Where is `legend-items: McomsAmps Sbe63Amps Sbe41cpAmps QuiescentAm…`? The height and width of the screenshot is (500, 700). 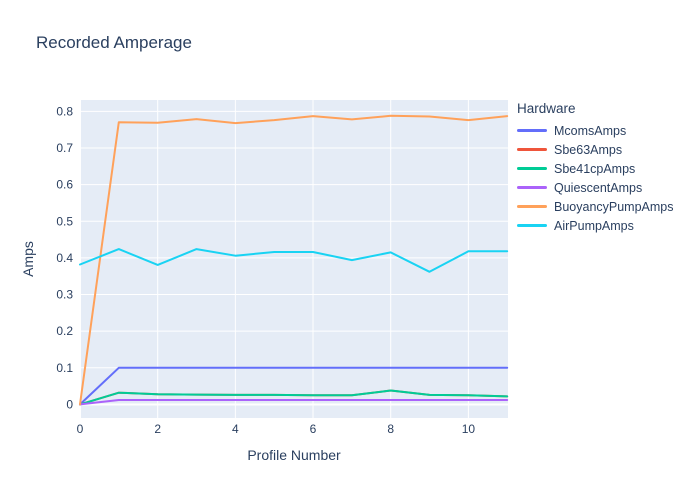 legend-items: McomsAmps Sbe63Amps Sbe41cpAmps QuiescentAm… is located at coordinates (595, 178).